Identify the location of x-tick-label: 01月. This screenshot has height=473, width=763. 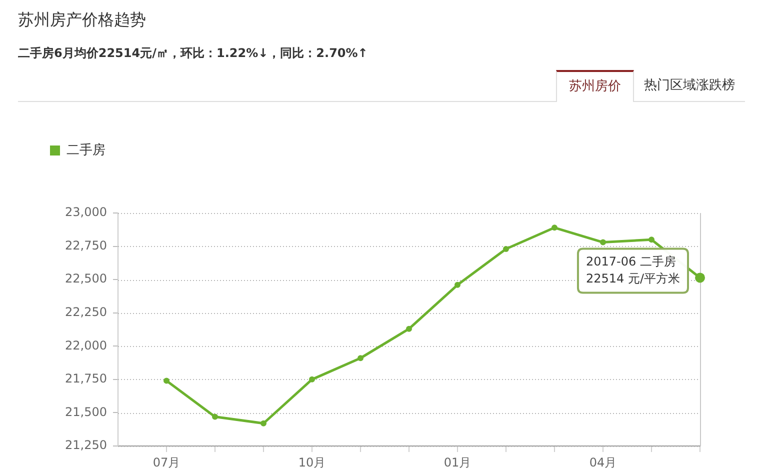
(458, 462).